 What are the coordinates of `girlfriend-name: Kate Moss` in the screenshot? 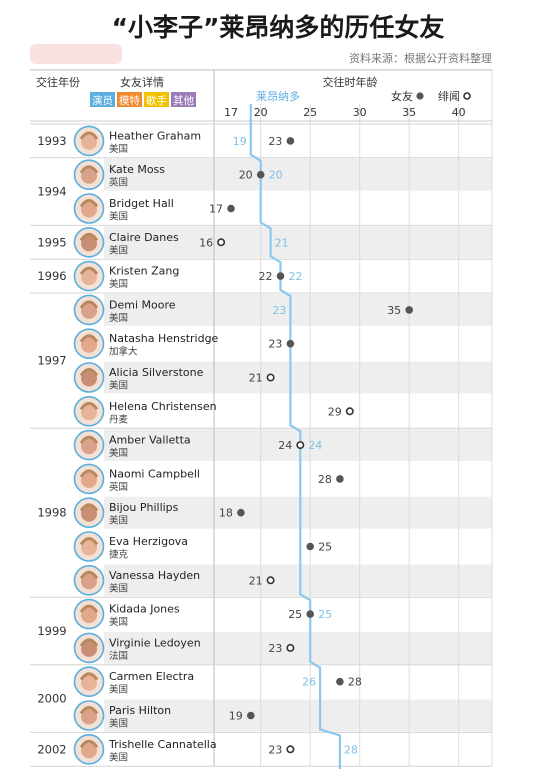 It's located at (137, 169).